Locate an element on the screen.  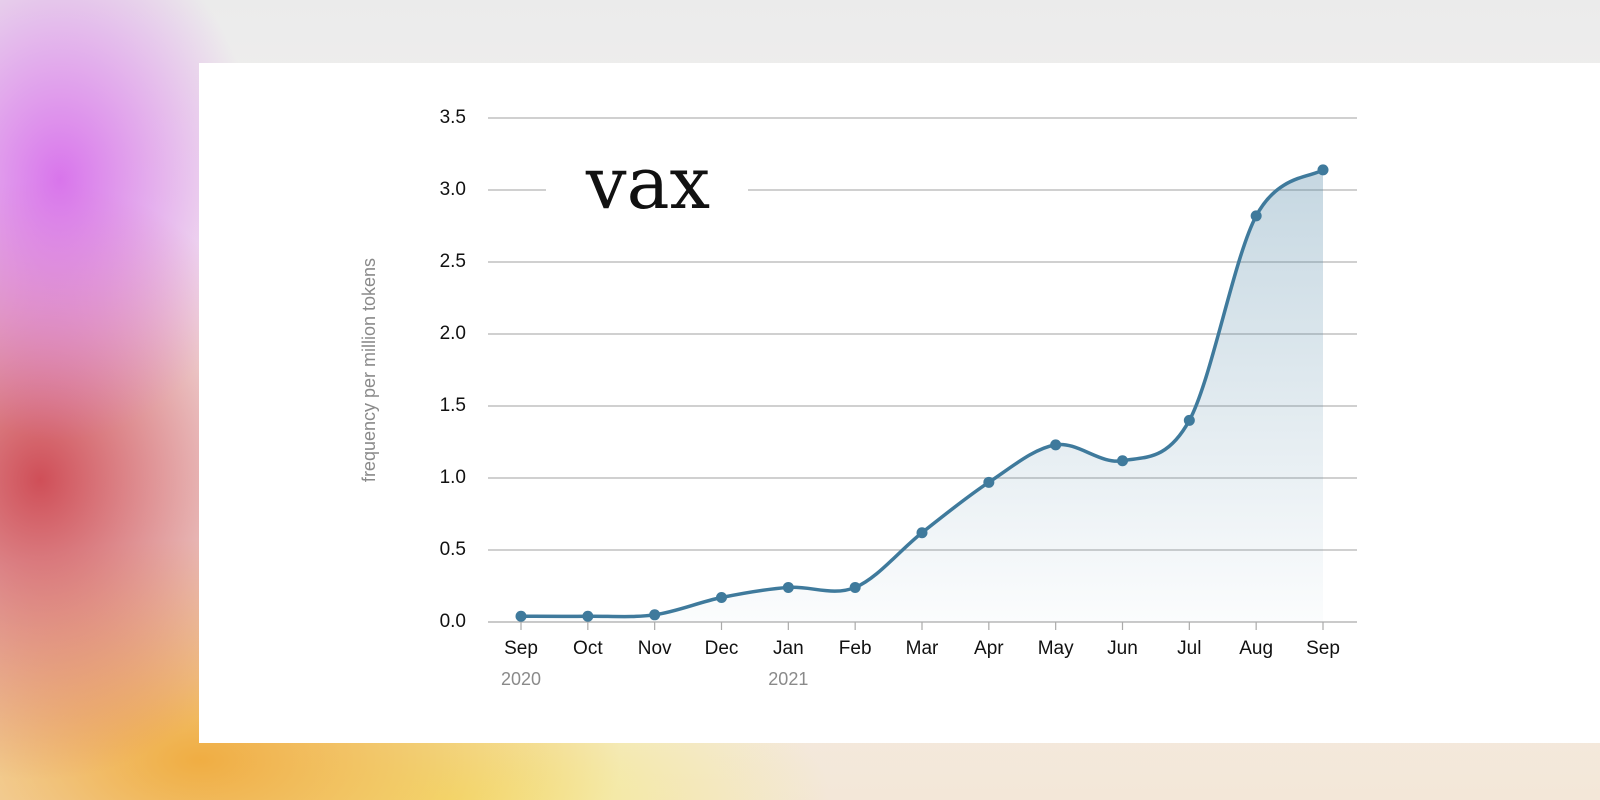
y-tick-label: 0.5 is located at coordinates (453, 549).